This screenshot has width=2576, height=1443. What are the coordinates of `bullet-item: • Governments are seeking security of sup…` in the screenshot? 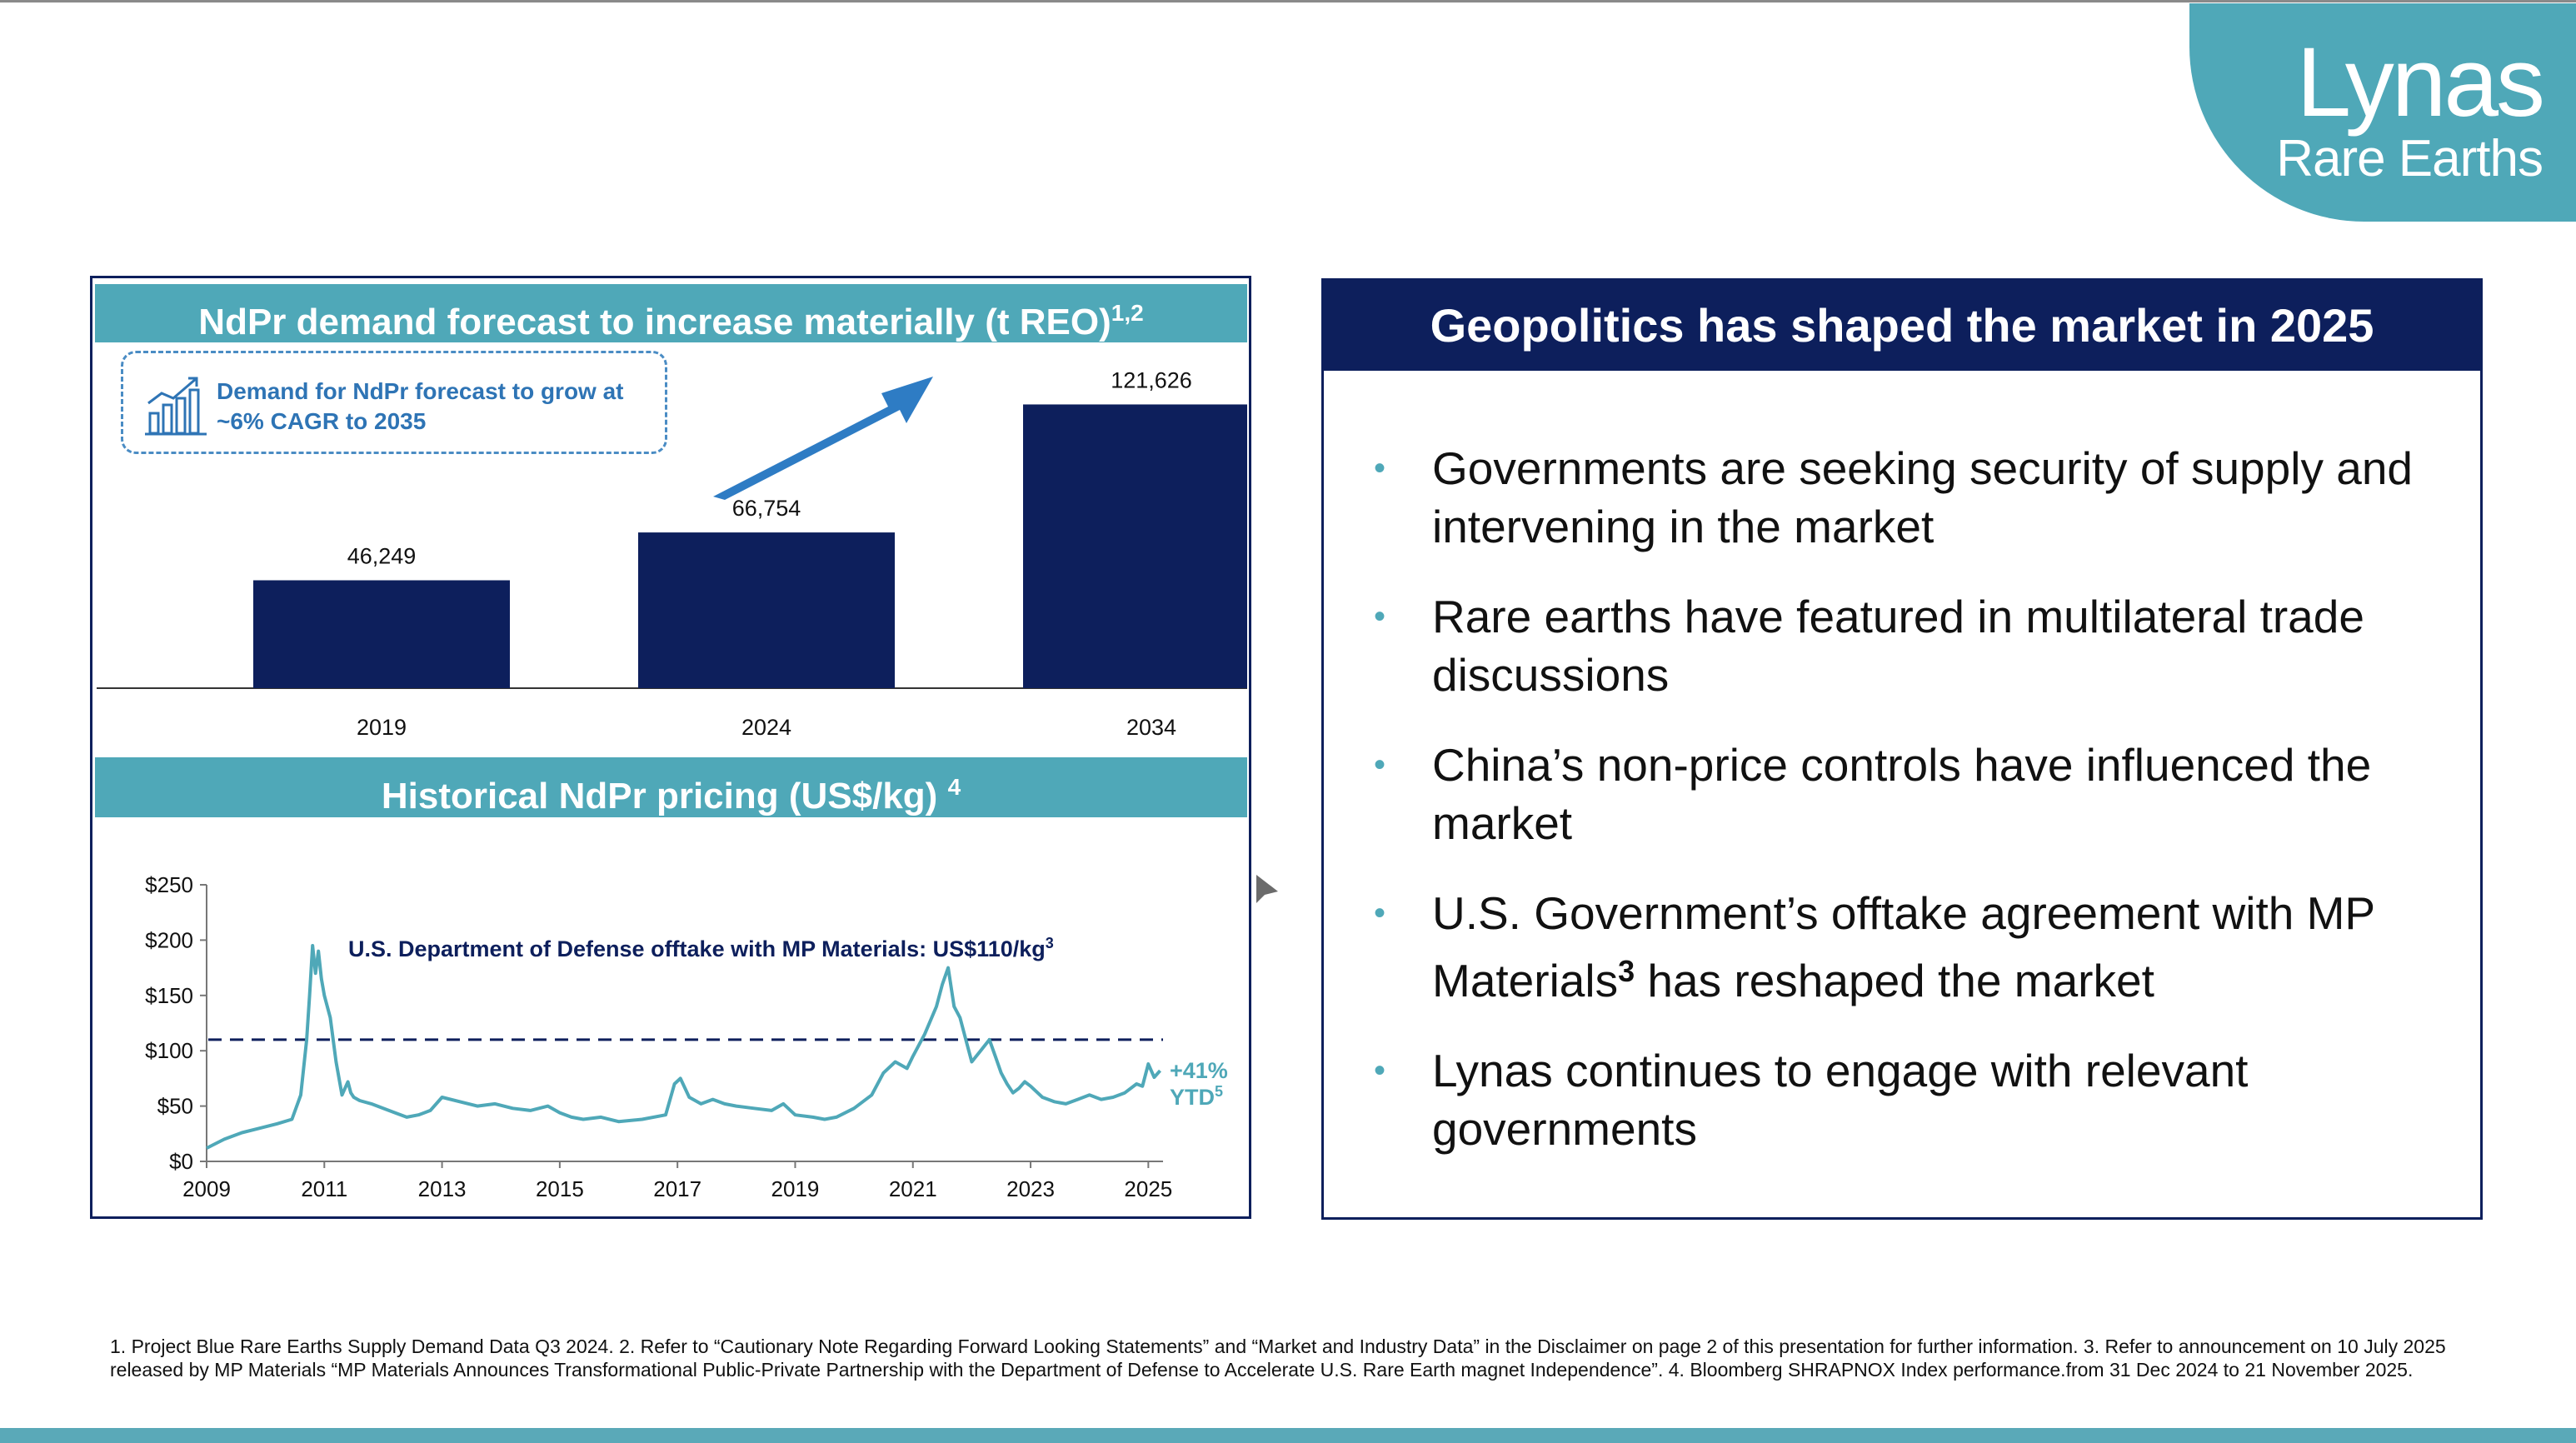 It's located at (1915, 497).